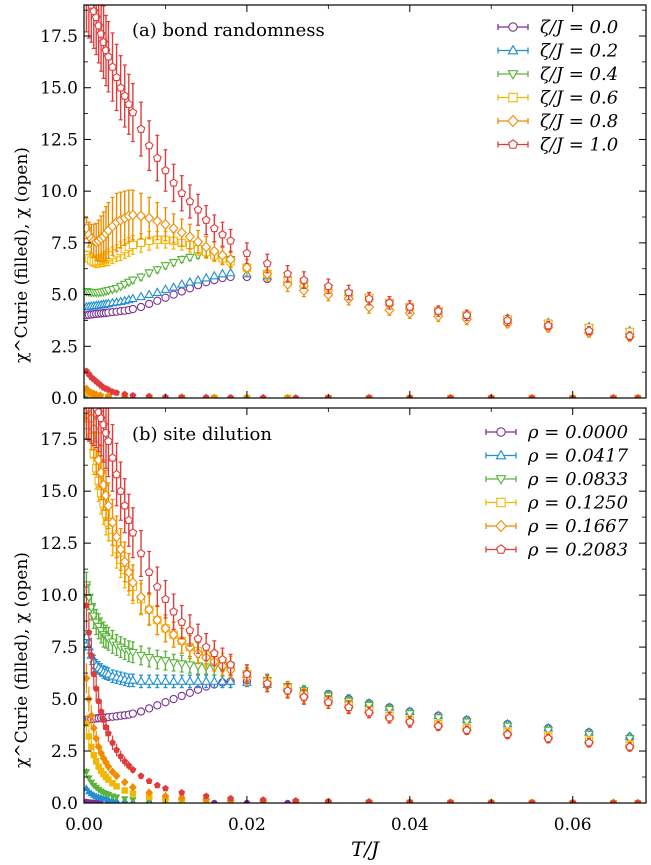 This screenshot has height=865, width=651. I want to click on panel-b-ylabel: χ^Curie (filled), χ (open), so click(22, 660).